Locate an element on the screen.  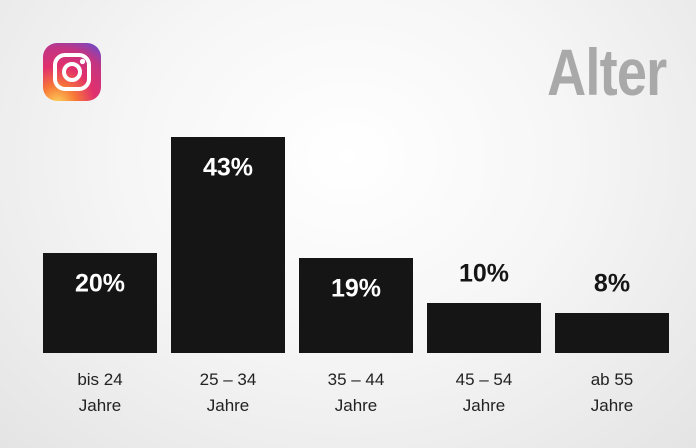
x-tick-label: ab 55 Jahre is located at coordinates (612, 392).